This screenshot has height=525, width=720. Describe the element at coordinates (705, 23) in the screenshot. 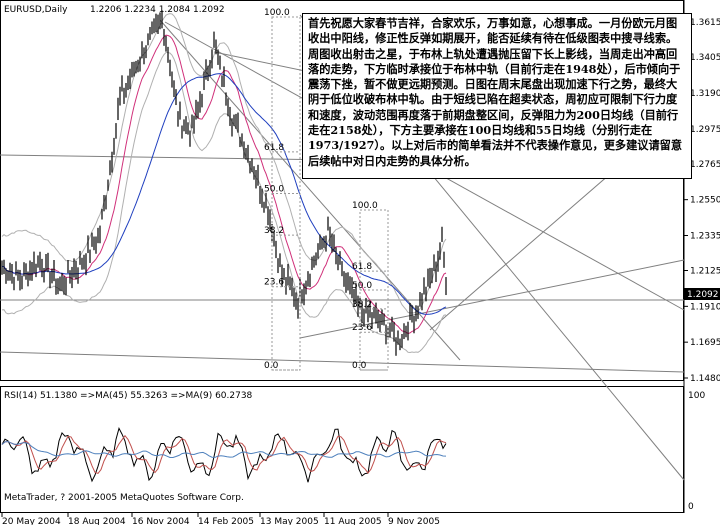

I see `price-tick-label: 1.3615` at that location.